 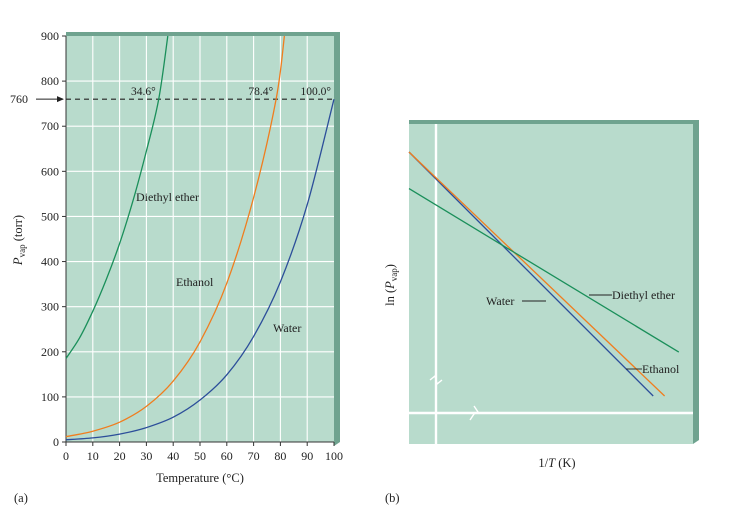 What do you see at coordinates (643, 295) in the screenshot?
I see `curve-label-diethyl-ether-b: Diethyl ether` at bounding box center [643, 295].